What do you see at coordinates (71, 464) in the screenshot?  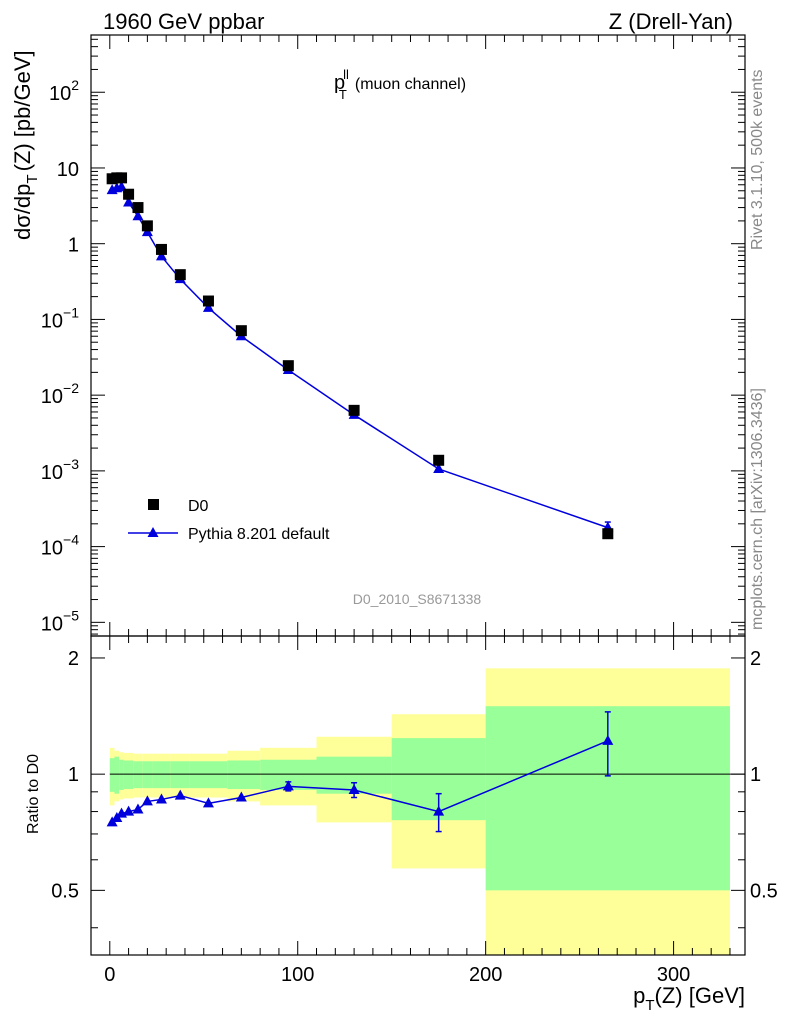 I see `y-tick-exponent: −3` at bounding box center [71, 464].